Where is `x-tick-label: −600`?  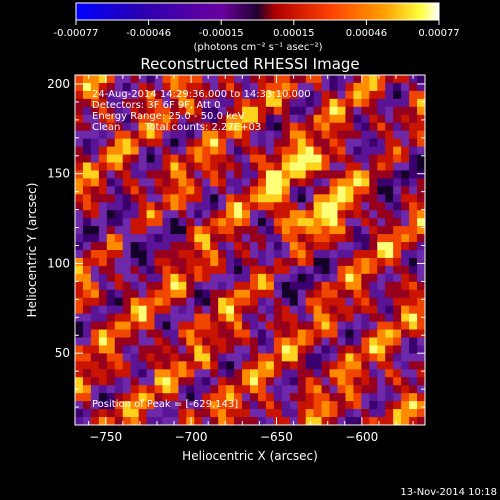 x-tick-label: −600 is located at coordinates (361, 437).